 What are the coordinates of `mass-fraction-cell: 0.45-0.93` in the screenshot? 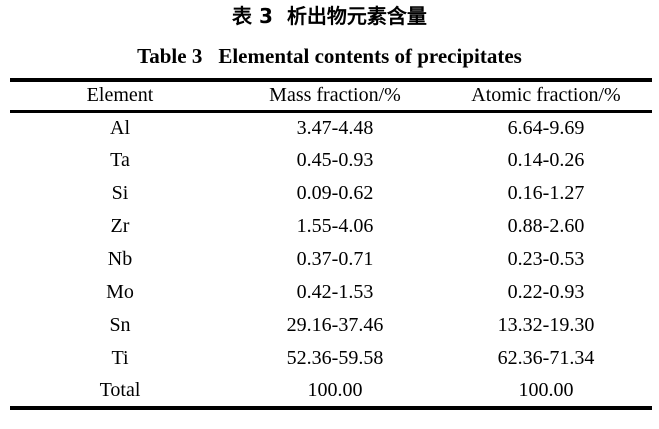 It's located at (335, 160).